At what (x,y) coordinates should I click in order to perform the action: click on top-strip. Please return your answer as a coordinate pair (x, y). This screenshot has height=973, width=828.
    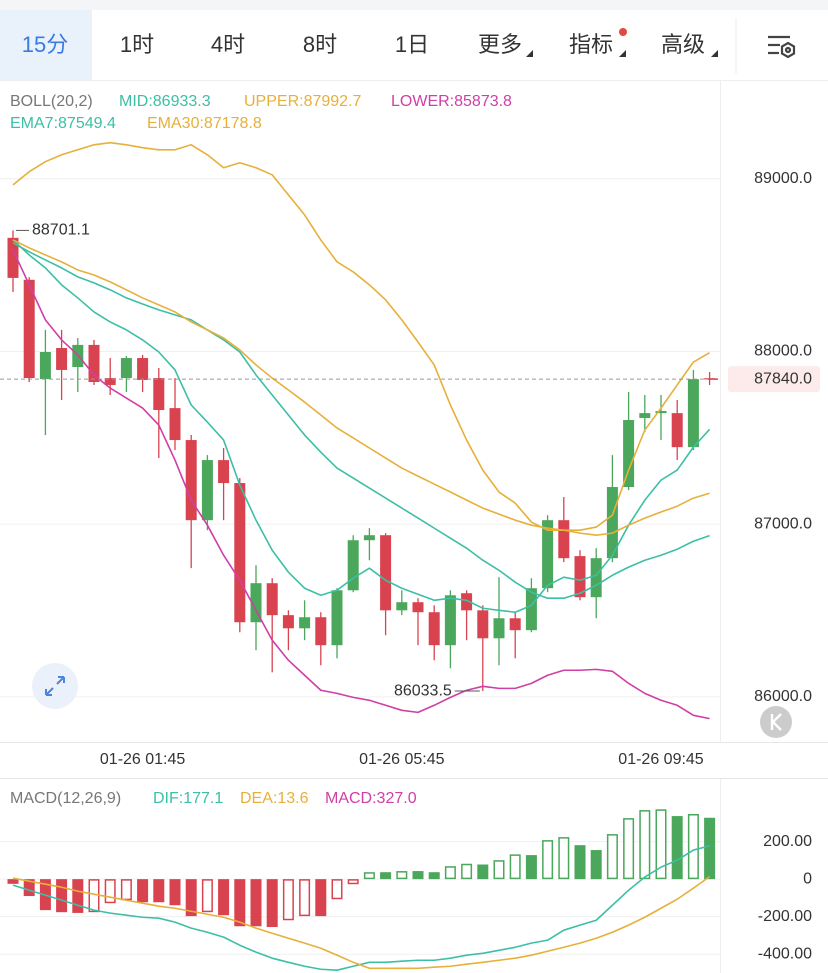
    Looking at the image, I should click on (414, 5).